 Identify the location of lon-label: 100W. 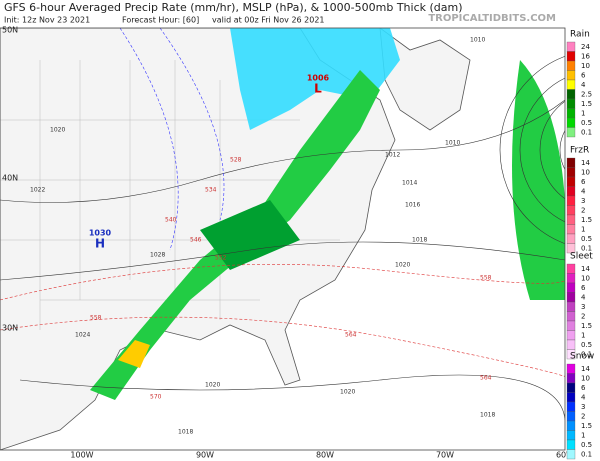
(81, 455).